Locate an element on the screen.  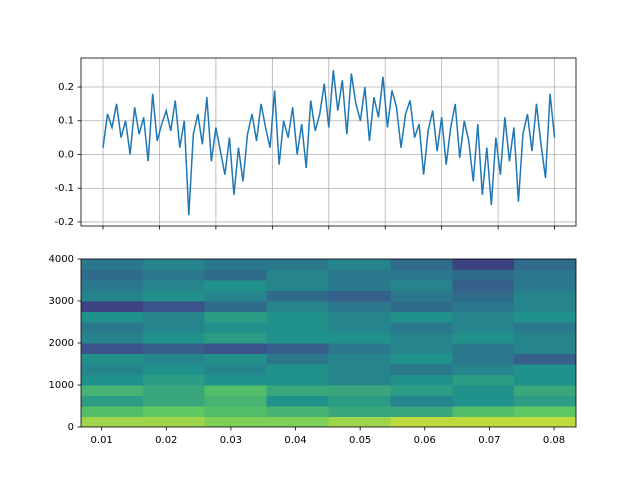
y-tick-label: 3000 is located at coordinates (61, 301).